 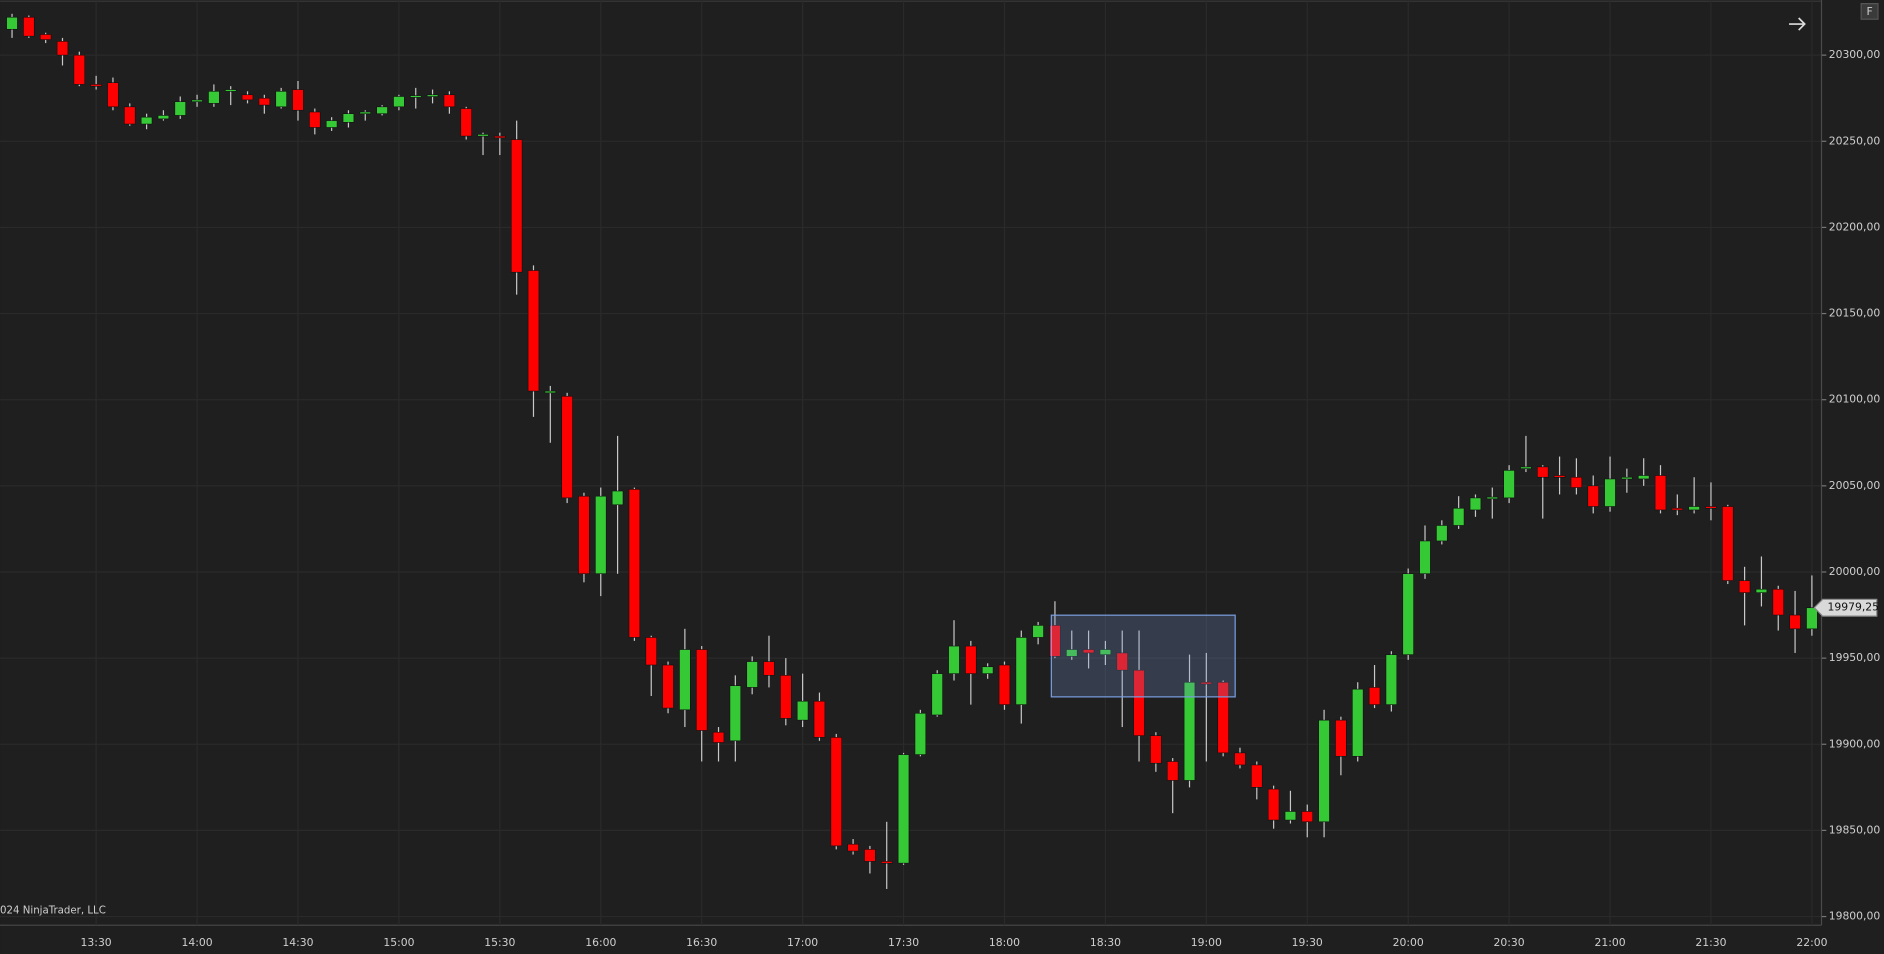 I want to click on y-tick-label: 20150,00, so click(x=1855, y=313).